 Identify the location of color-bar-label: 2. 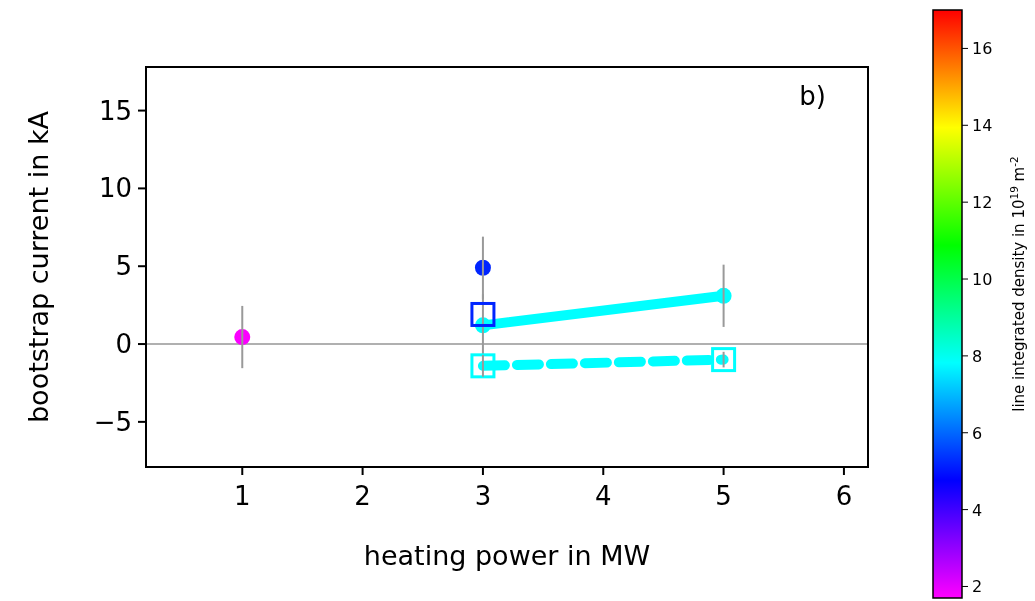
(977, 587).